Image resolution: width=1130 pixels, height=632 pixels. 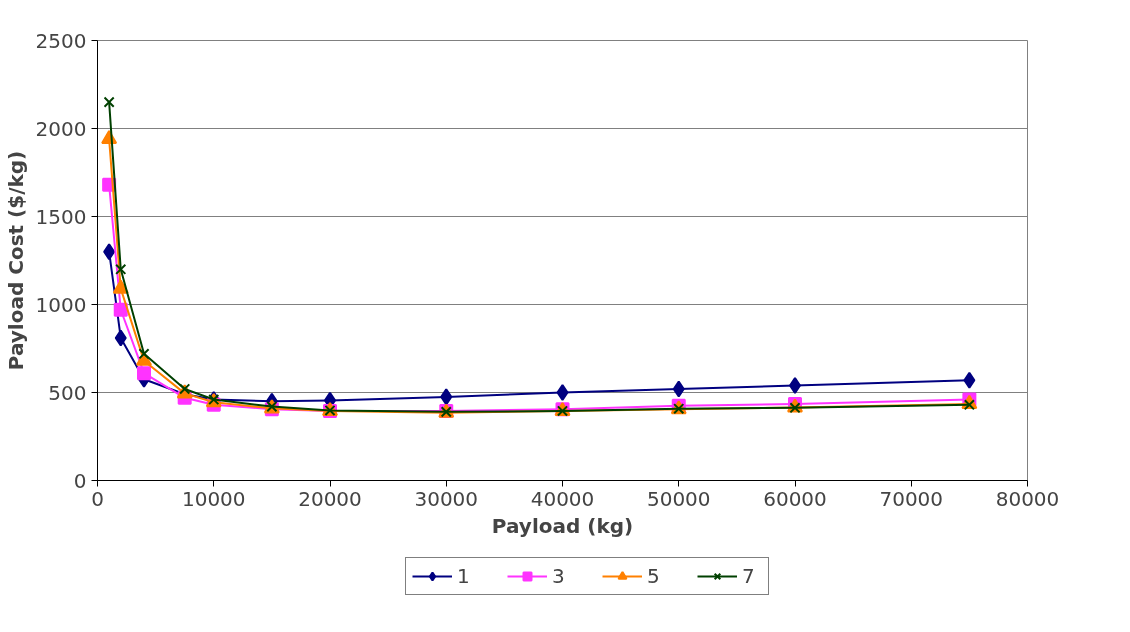 What do you see at coordinates (653, 575) in the screenshot?
I see `legend-label: 5` at bounding box center [653, 575].